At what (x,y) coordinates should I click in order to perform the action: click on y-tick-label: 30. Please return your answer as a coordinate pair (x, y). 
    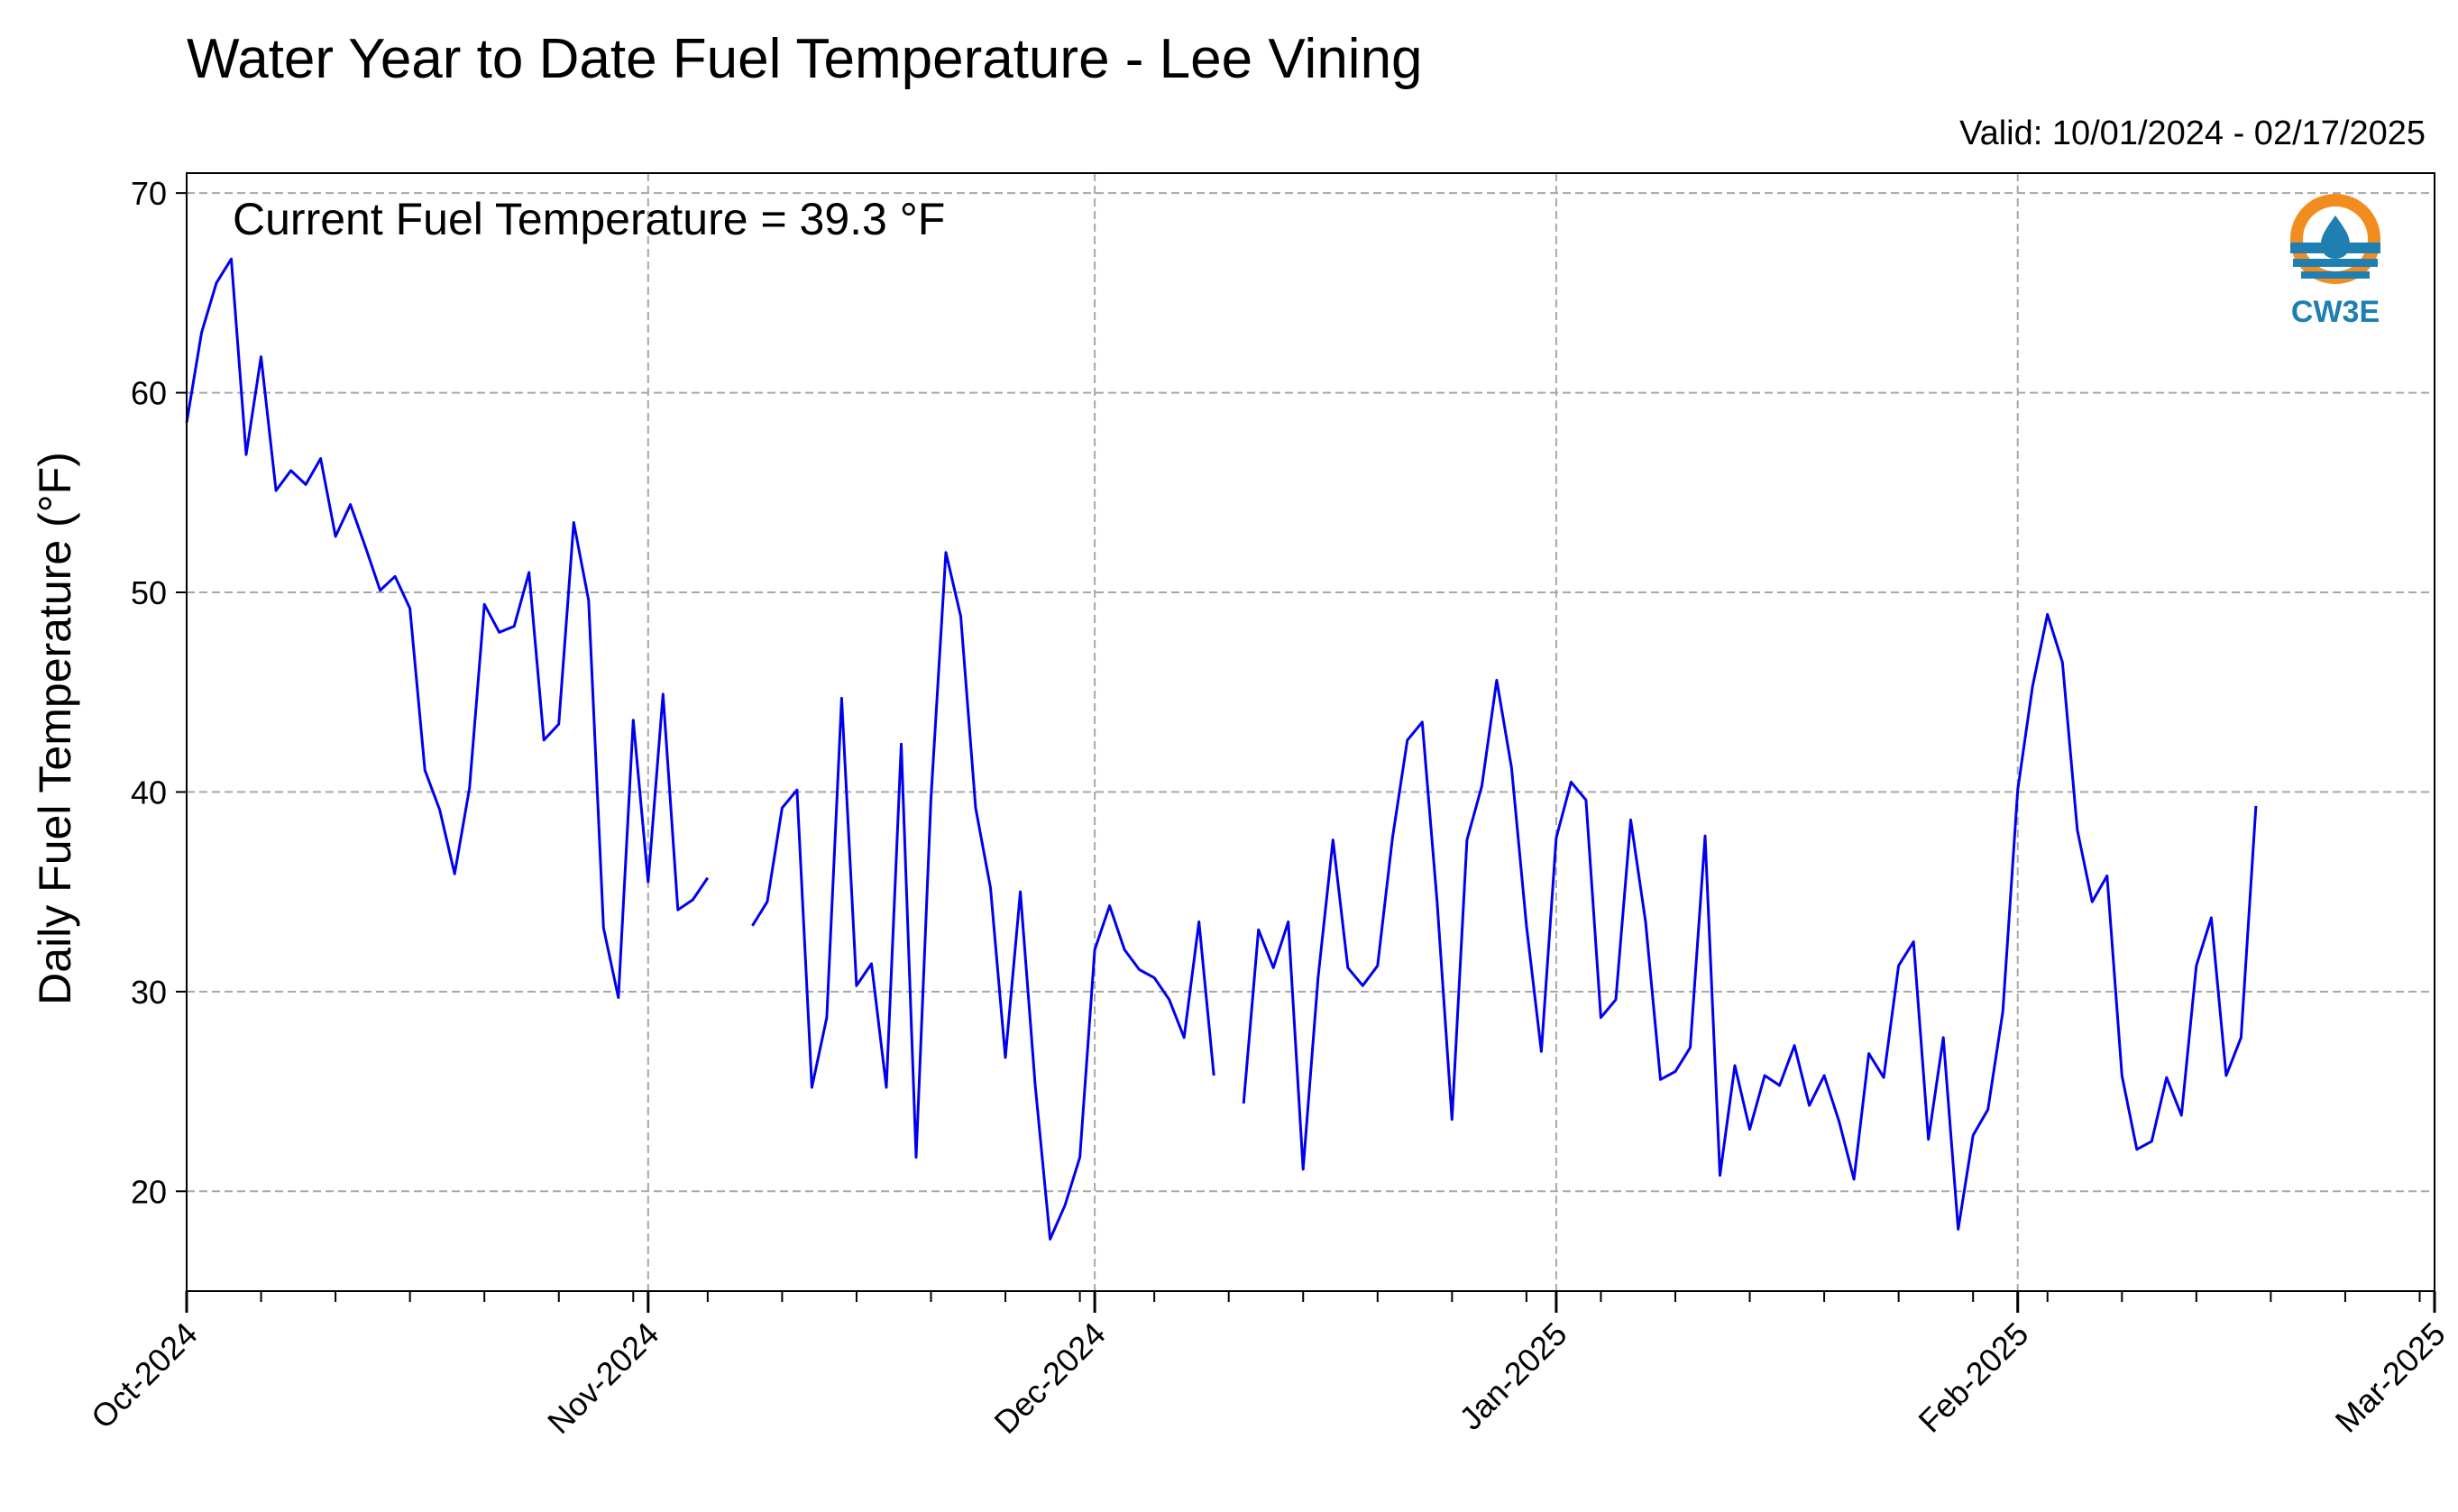
    Looking at the image, I should click on (149, 993).